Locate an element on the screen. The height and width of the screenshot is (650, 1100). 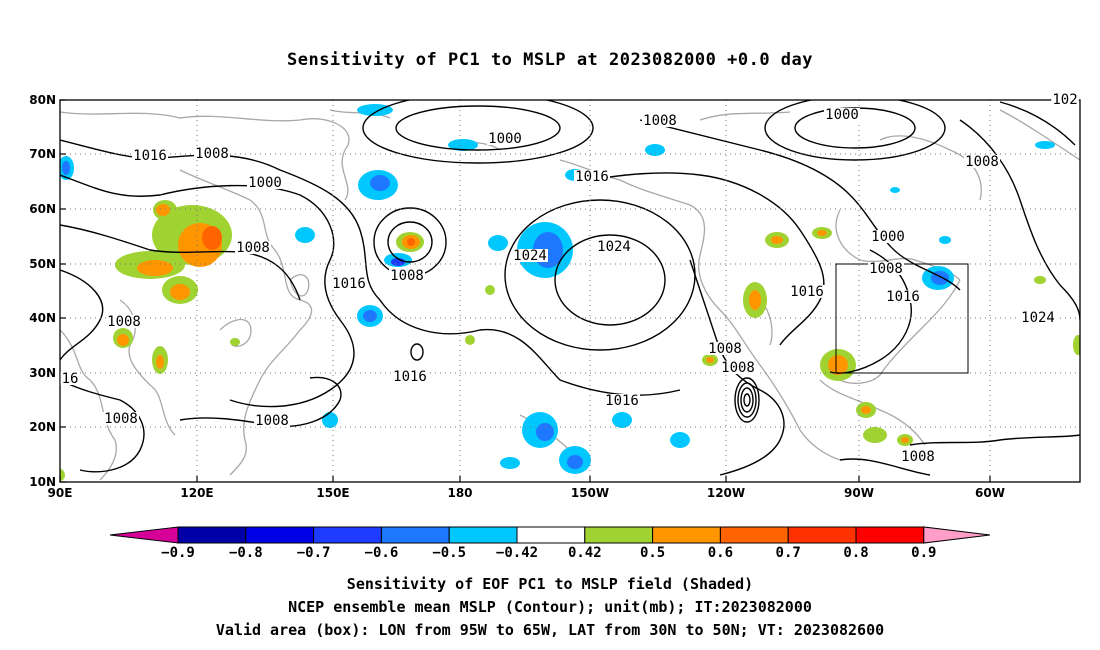
lon-tick-label: 120W is located at coordinates (726, 493).